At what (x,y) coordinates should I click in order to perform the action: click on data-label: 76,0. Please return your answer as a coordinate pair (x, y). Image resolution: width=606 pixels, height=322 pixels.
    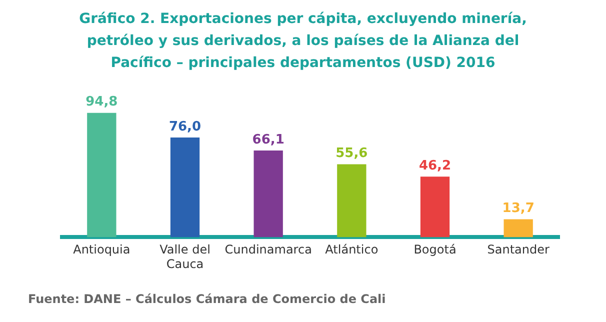
    Looking at the image, I should click on (185, 126).